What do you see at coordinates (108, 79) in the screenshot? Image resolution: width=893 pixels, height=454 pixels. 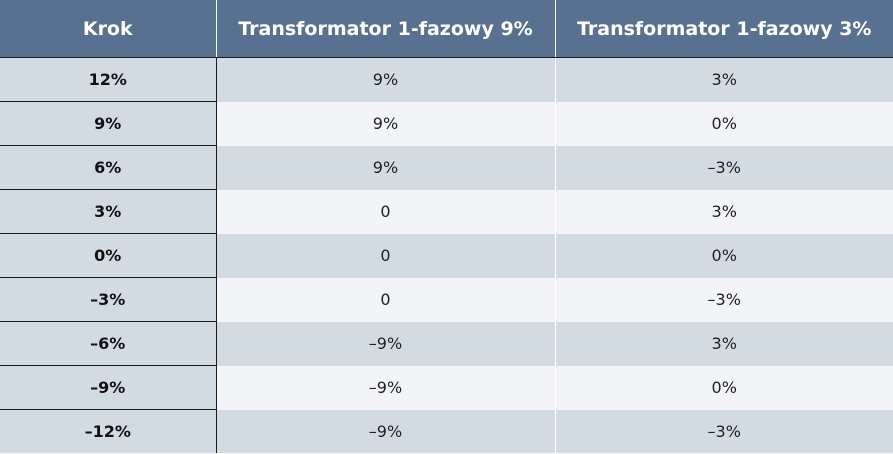 I see `step-cell: 12%` at bounding box center [108, 79].